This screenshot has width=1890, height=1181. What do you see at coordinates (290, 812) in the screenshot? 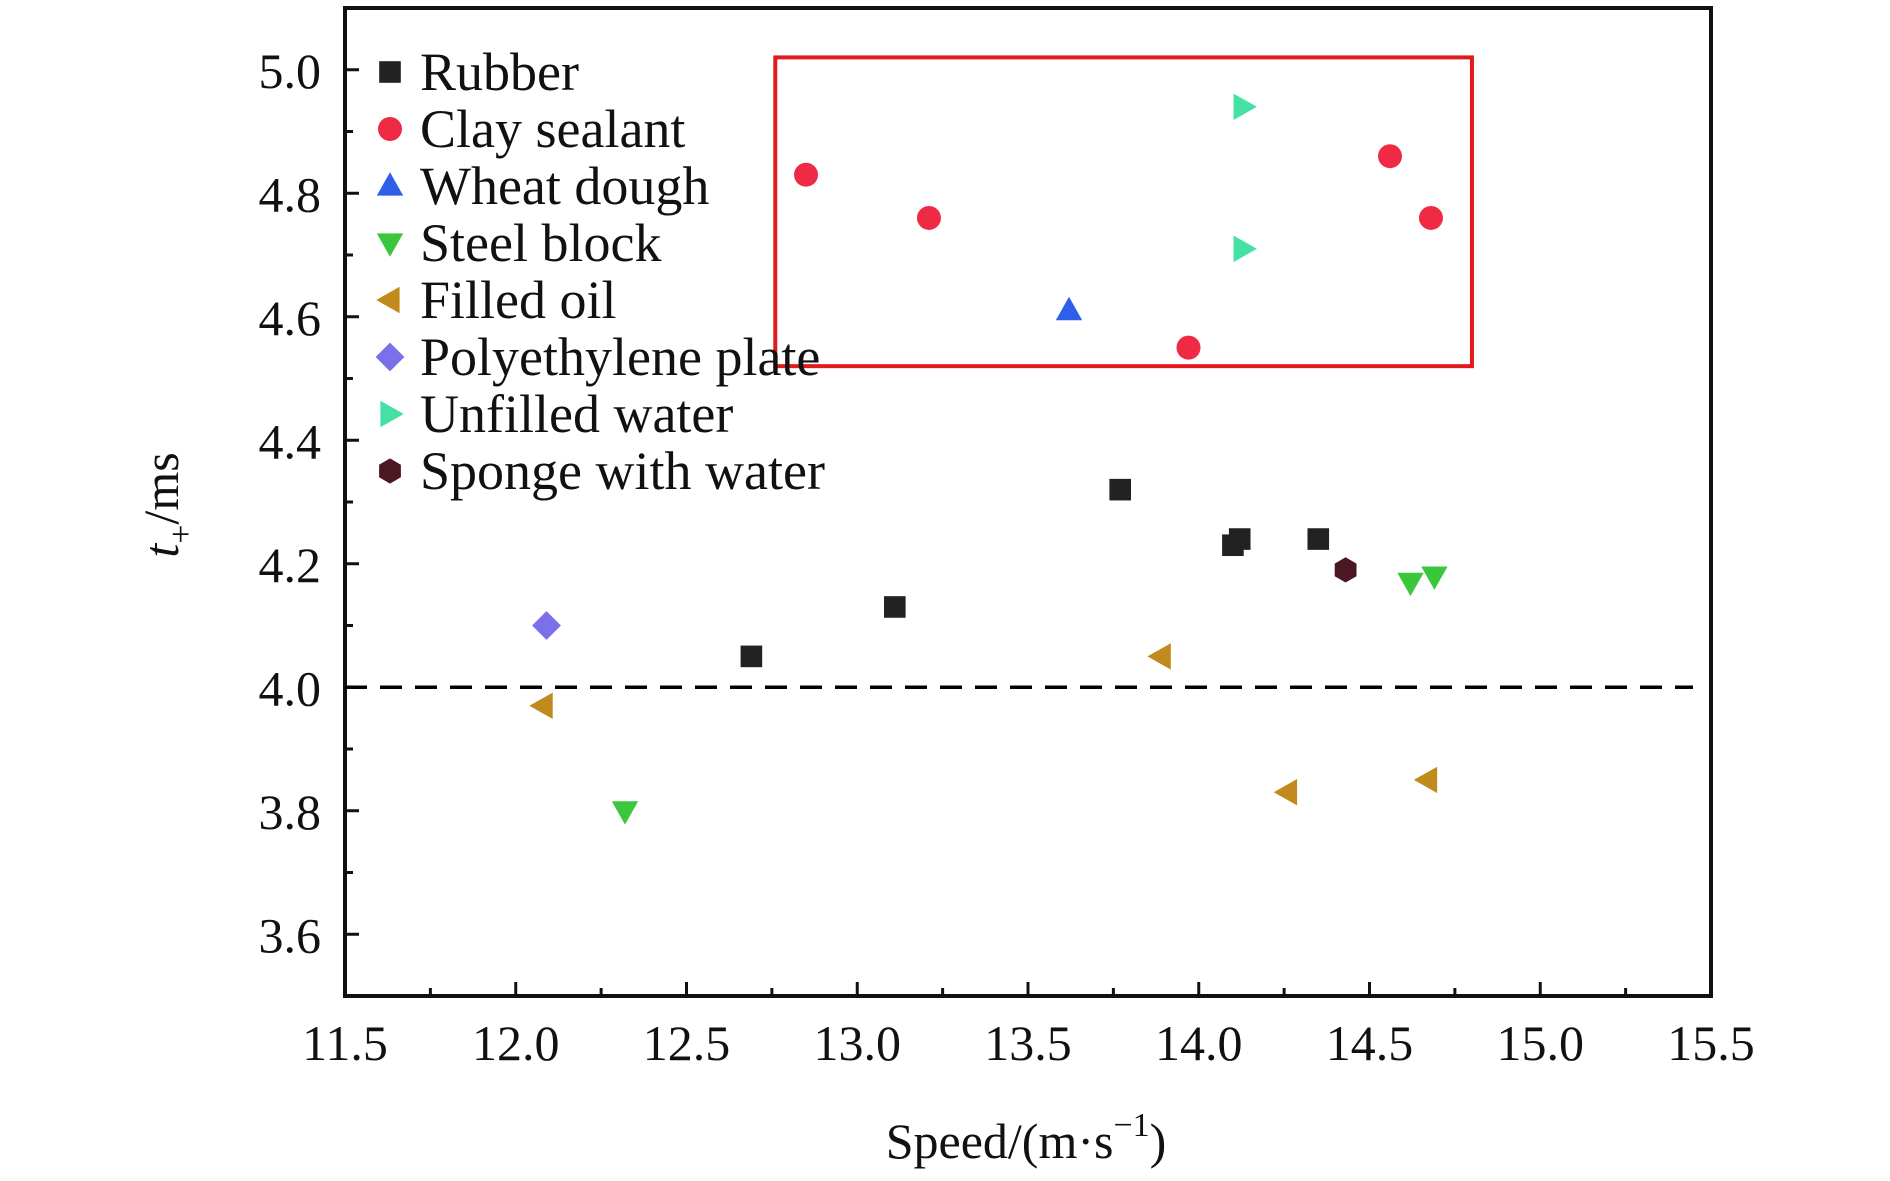
I see `y-tick-label: 3.8` at bounding box center [290, 812].